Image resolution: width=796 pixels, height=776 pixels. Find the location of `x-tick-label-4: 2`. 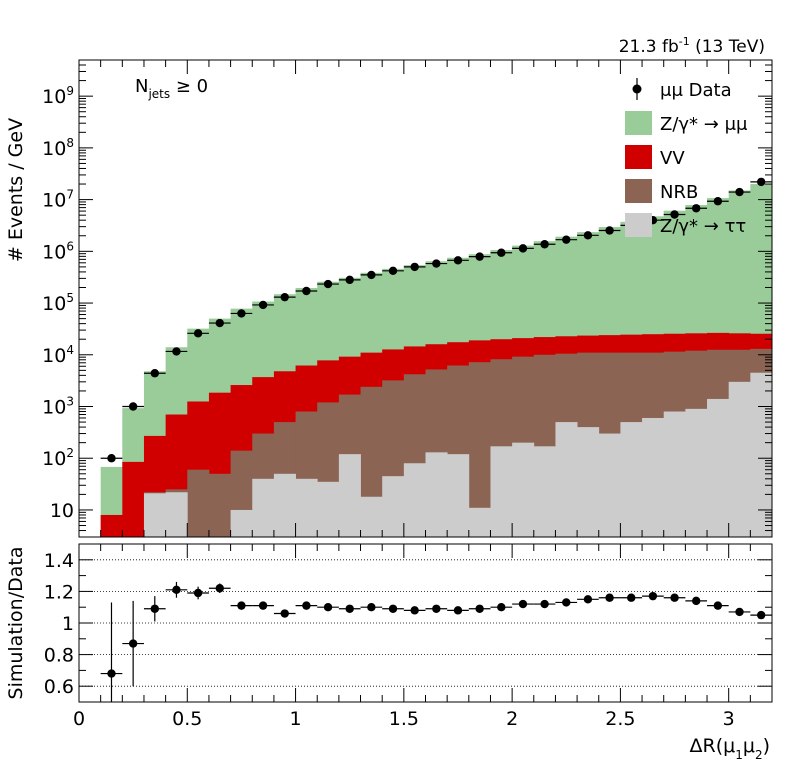

x-tick-label-4: 2 is located at coordinates (512, 719).